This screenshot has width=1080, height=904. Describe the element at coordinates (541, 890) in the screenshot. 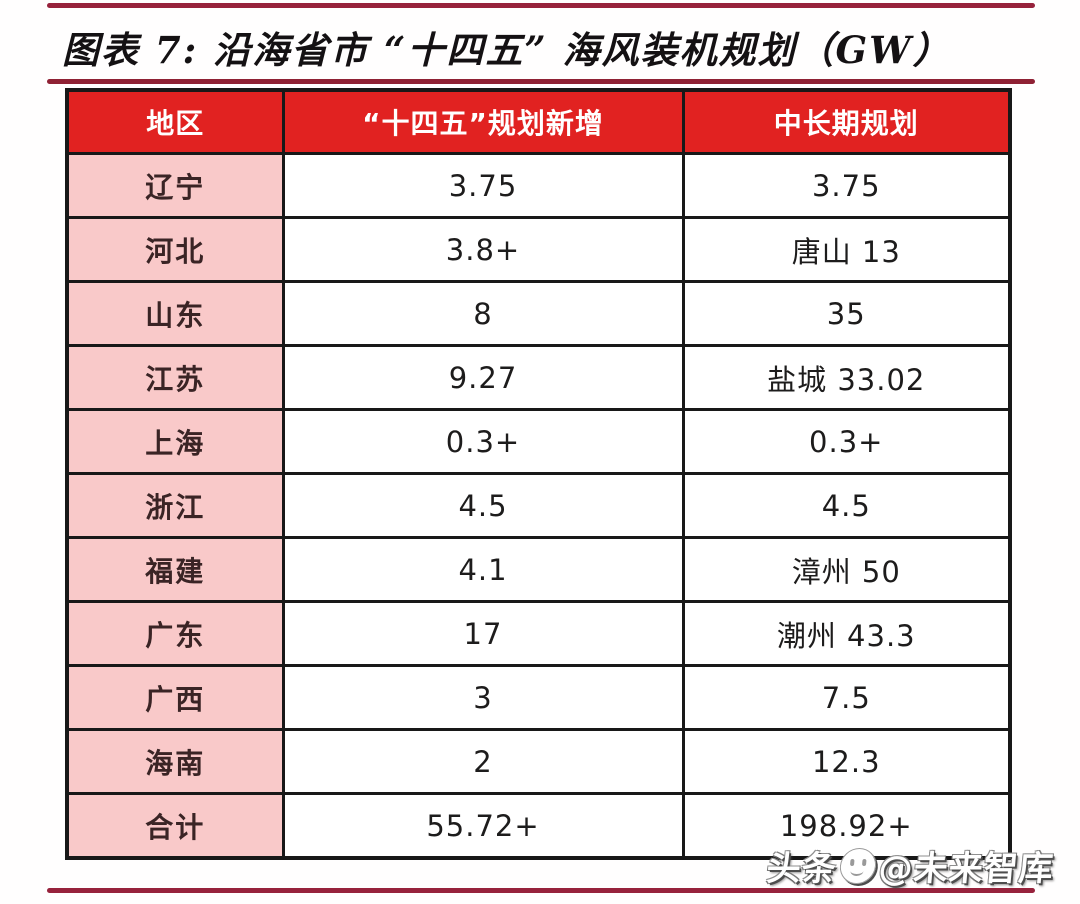

I see `bottom-divider` at that location.